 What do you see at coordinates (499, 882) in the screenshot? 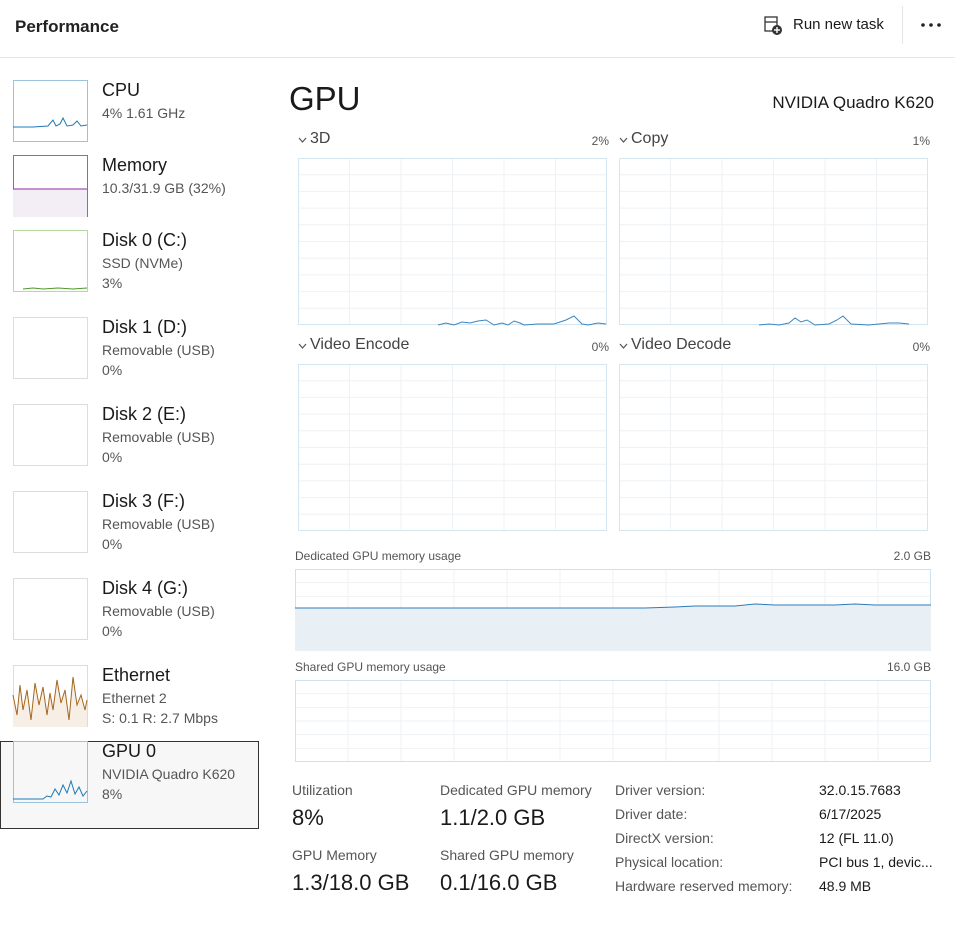
I see `stat-value: 0.1/16.0 GB` at bounding box center [499, 882].